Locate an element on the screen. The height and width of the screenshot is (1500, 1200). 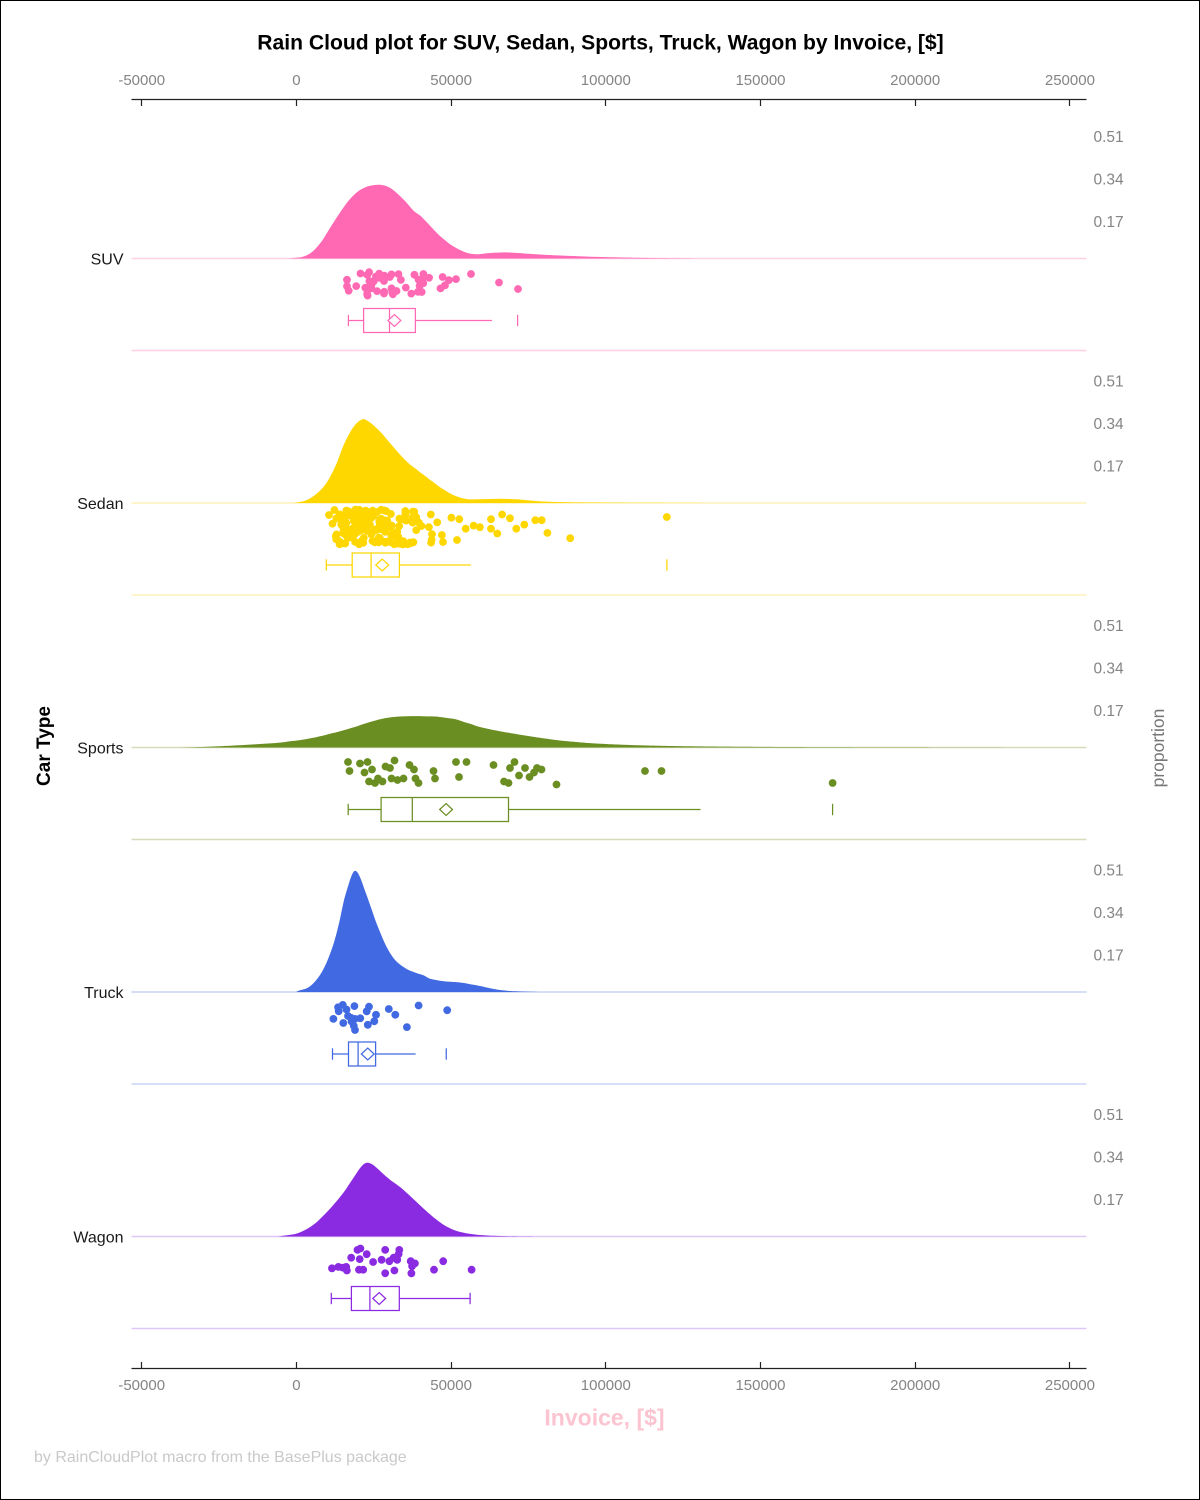
svg-text: Sedan is located at coordinates (100, 504).